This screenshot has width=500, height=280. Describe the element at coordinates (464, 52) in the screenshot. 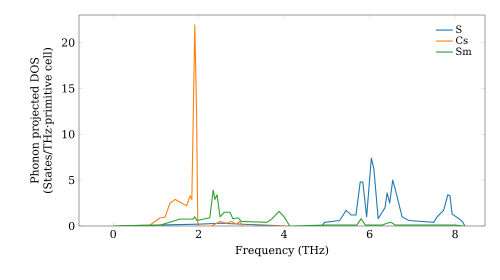

I see `legend-label: Sm` at that location.